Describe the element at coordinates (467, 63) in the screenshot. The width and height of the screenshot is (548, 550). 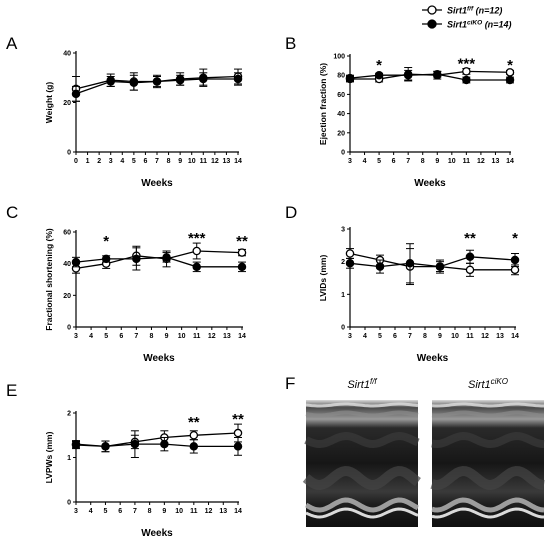
I see `significance-stars: ***` at that location.